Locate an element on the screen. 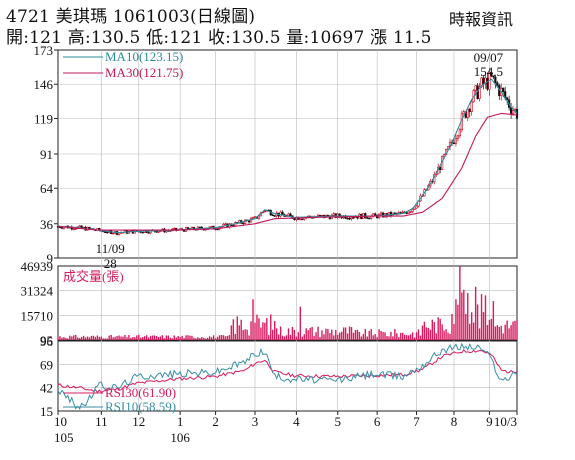 This screenshot has width=575, height=460. rsi-tick-label: 42 is located at coordinates (46, 388).